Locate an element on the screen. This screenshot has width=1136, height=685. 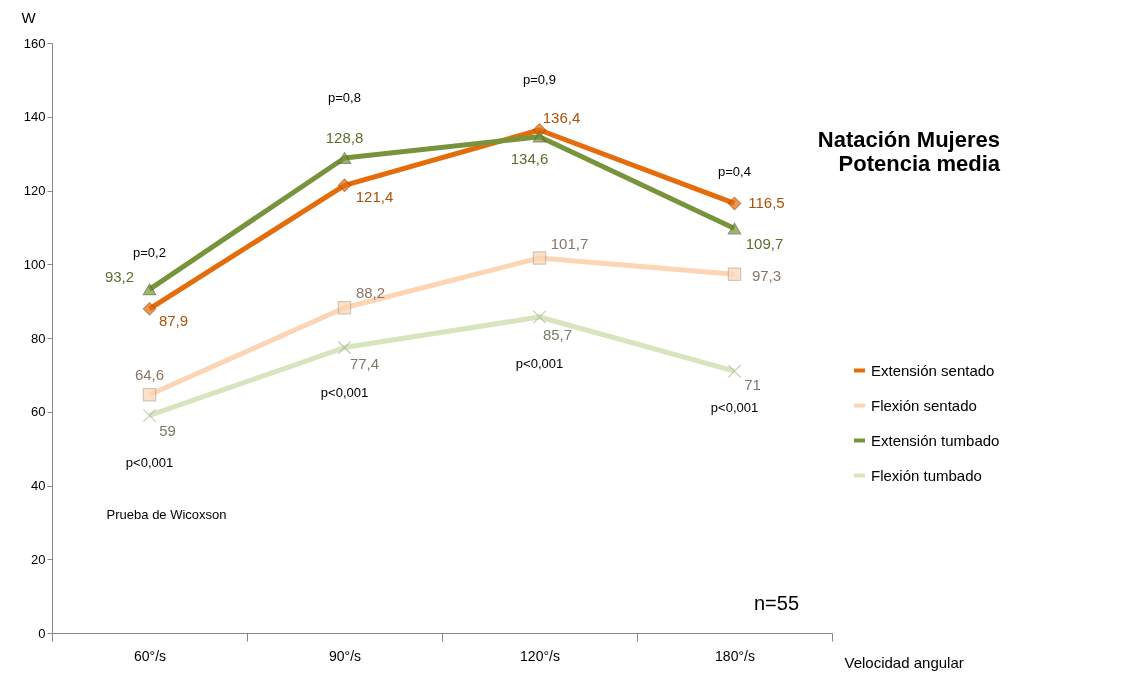
y-tick-label: 120 is located at coordinates (34, 190).